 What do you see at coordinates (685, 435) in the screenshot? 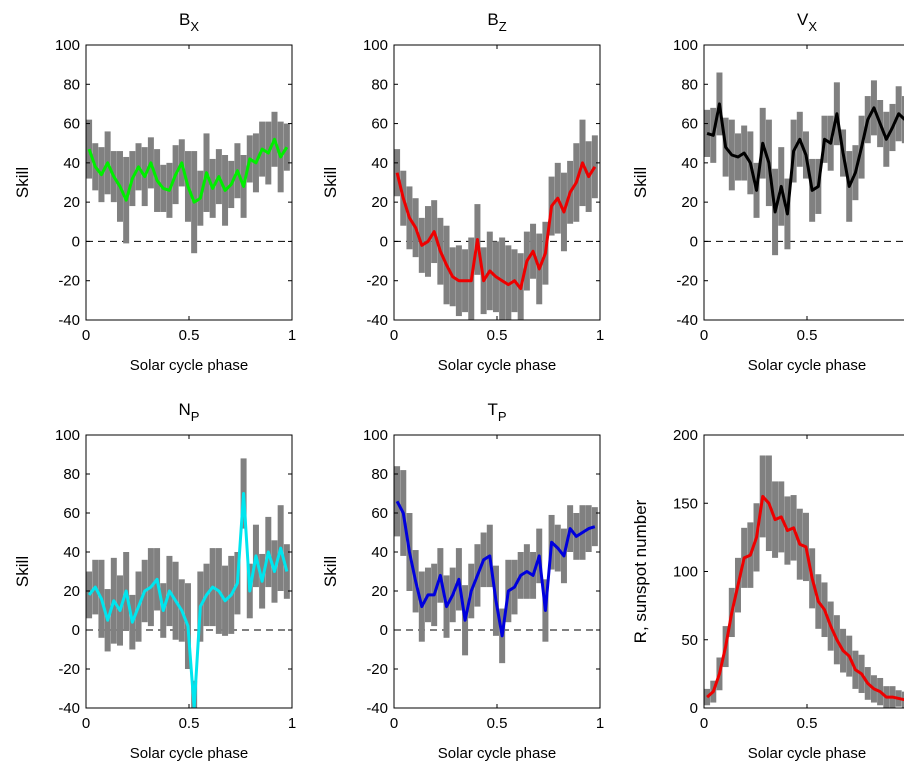
I see `y-tick-label: 200` at bounding box center [685, 435].